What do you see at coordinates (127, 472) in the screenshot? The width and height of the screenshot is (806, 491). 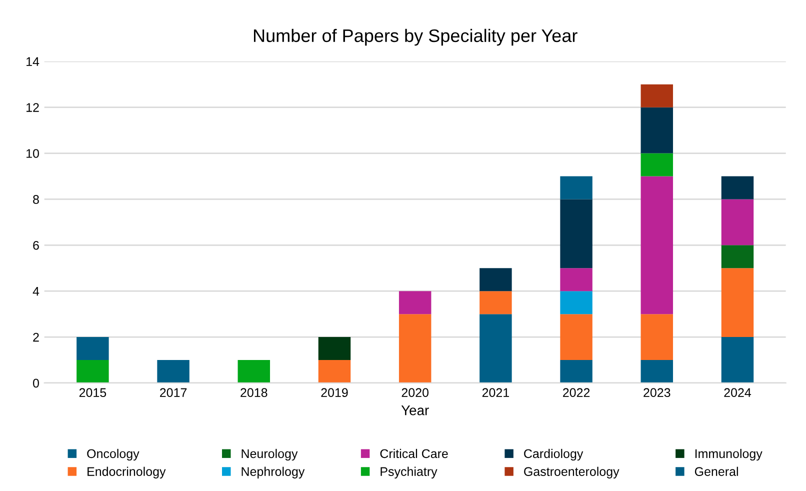 I see `legend-label: Endocrinology` at bounding box center [127, 472].